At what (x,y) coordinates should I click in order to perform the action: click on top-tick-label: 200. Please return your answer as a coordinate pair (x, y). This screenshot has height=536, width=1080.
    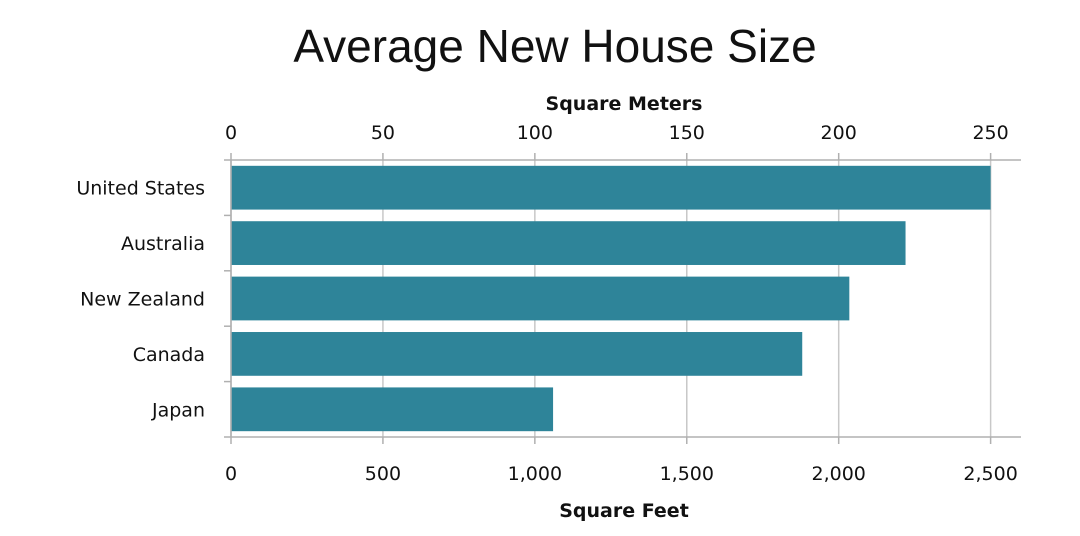
    Looking at the image, I should click on (839, 133).